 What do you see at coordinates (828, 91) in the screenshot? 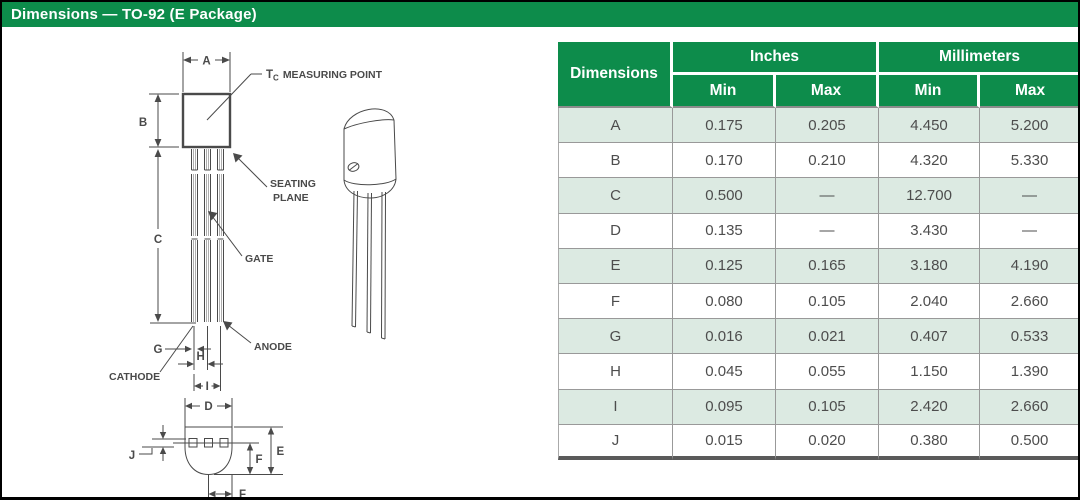
I see `header-inches-max: Max` at bounding box center [828, 91].